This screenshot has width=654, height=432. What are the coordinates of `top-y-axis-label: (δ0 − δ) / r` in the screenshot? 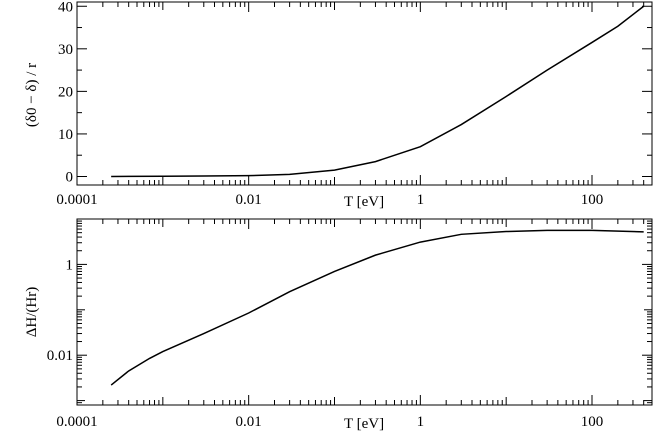 It's located at (32, 95).